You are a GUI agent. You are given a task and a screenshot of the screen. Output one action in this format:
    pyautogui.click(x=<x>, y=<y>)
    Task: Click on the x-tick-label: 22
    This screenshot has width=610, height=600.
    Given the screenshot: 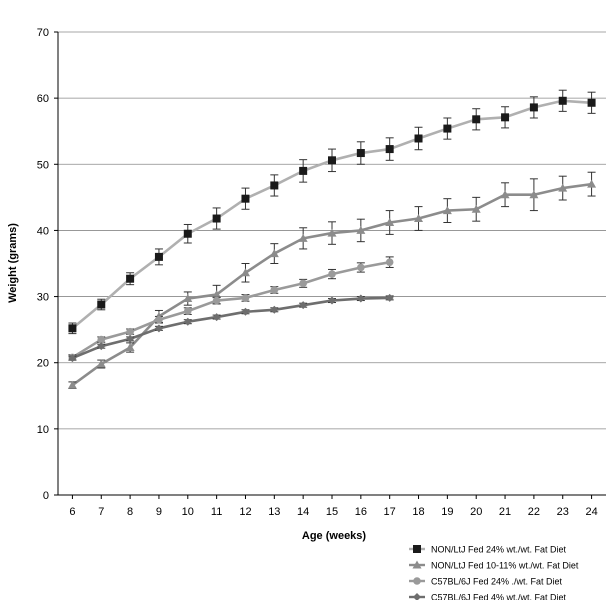 What is the action you would take?
    pyautogui.click(x=534, y=512)
    